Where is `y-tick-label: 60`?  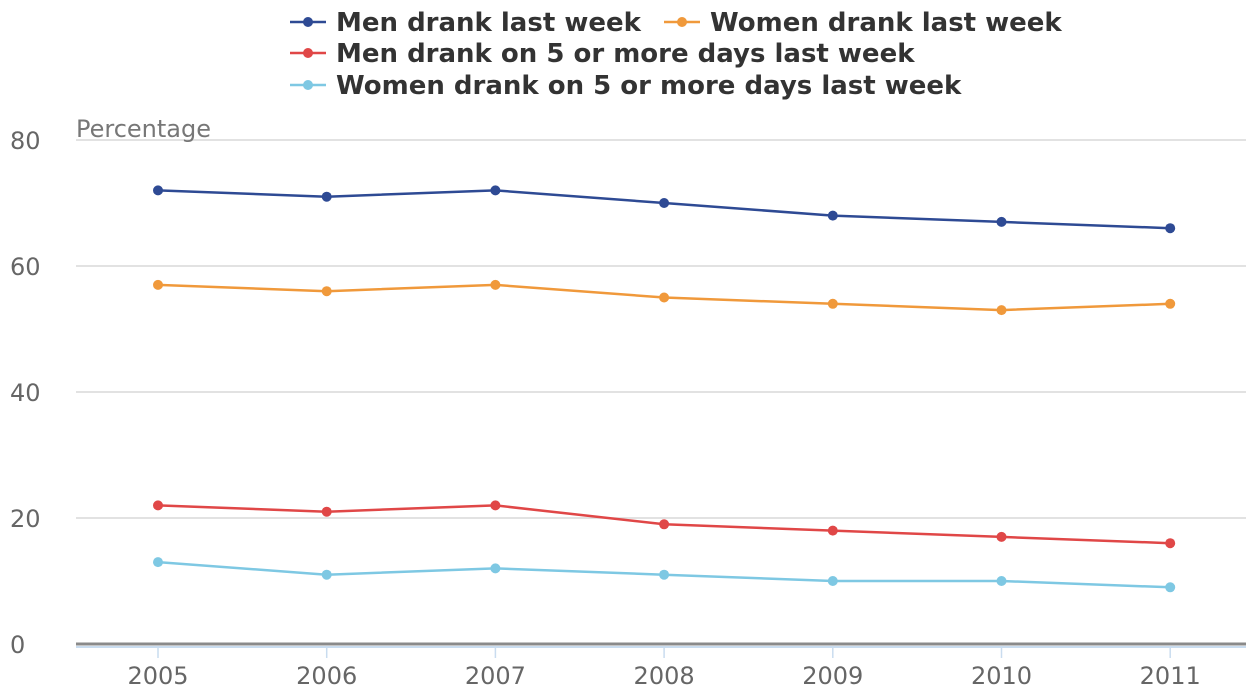 y-tick-label: 60 is located at coordinates (25, 267).